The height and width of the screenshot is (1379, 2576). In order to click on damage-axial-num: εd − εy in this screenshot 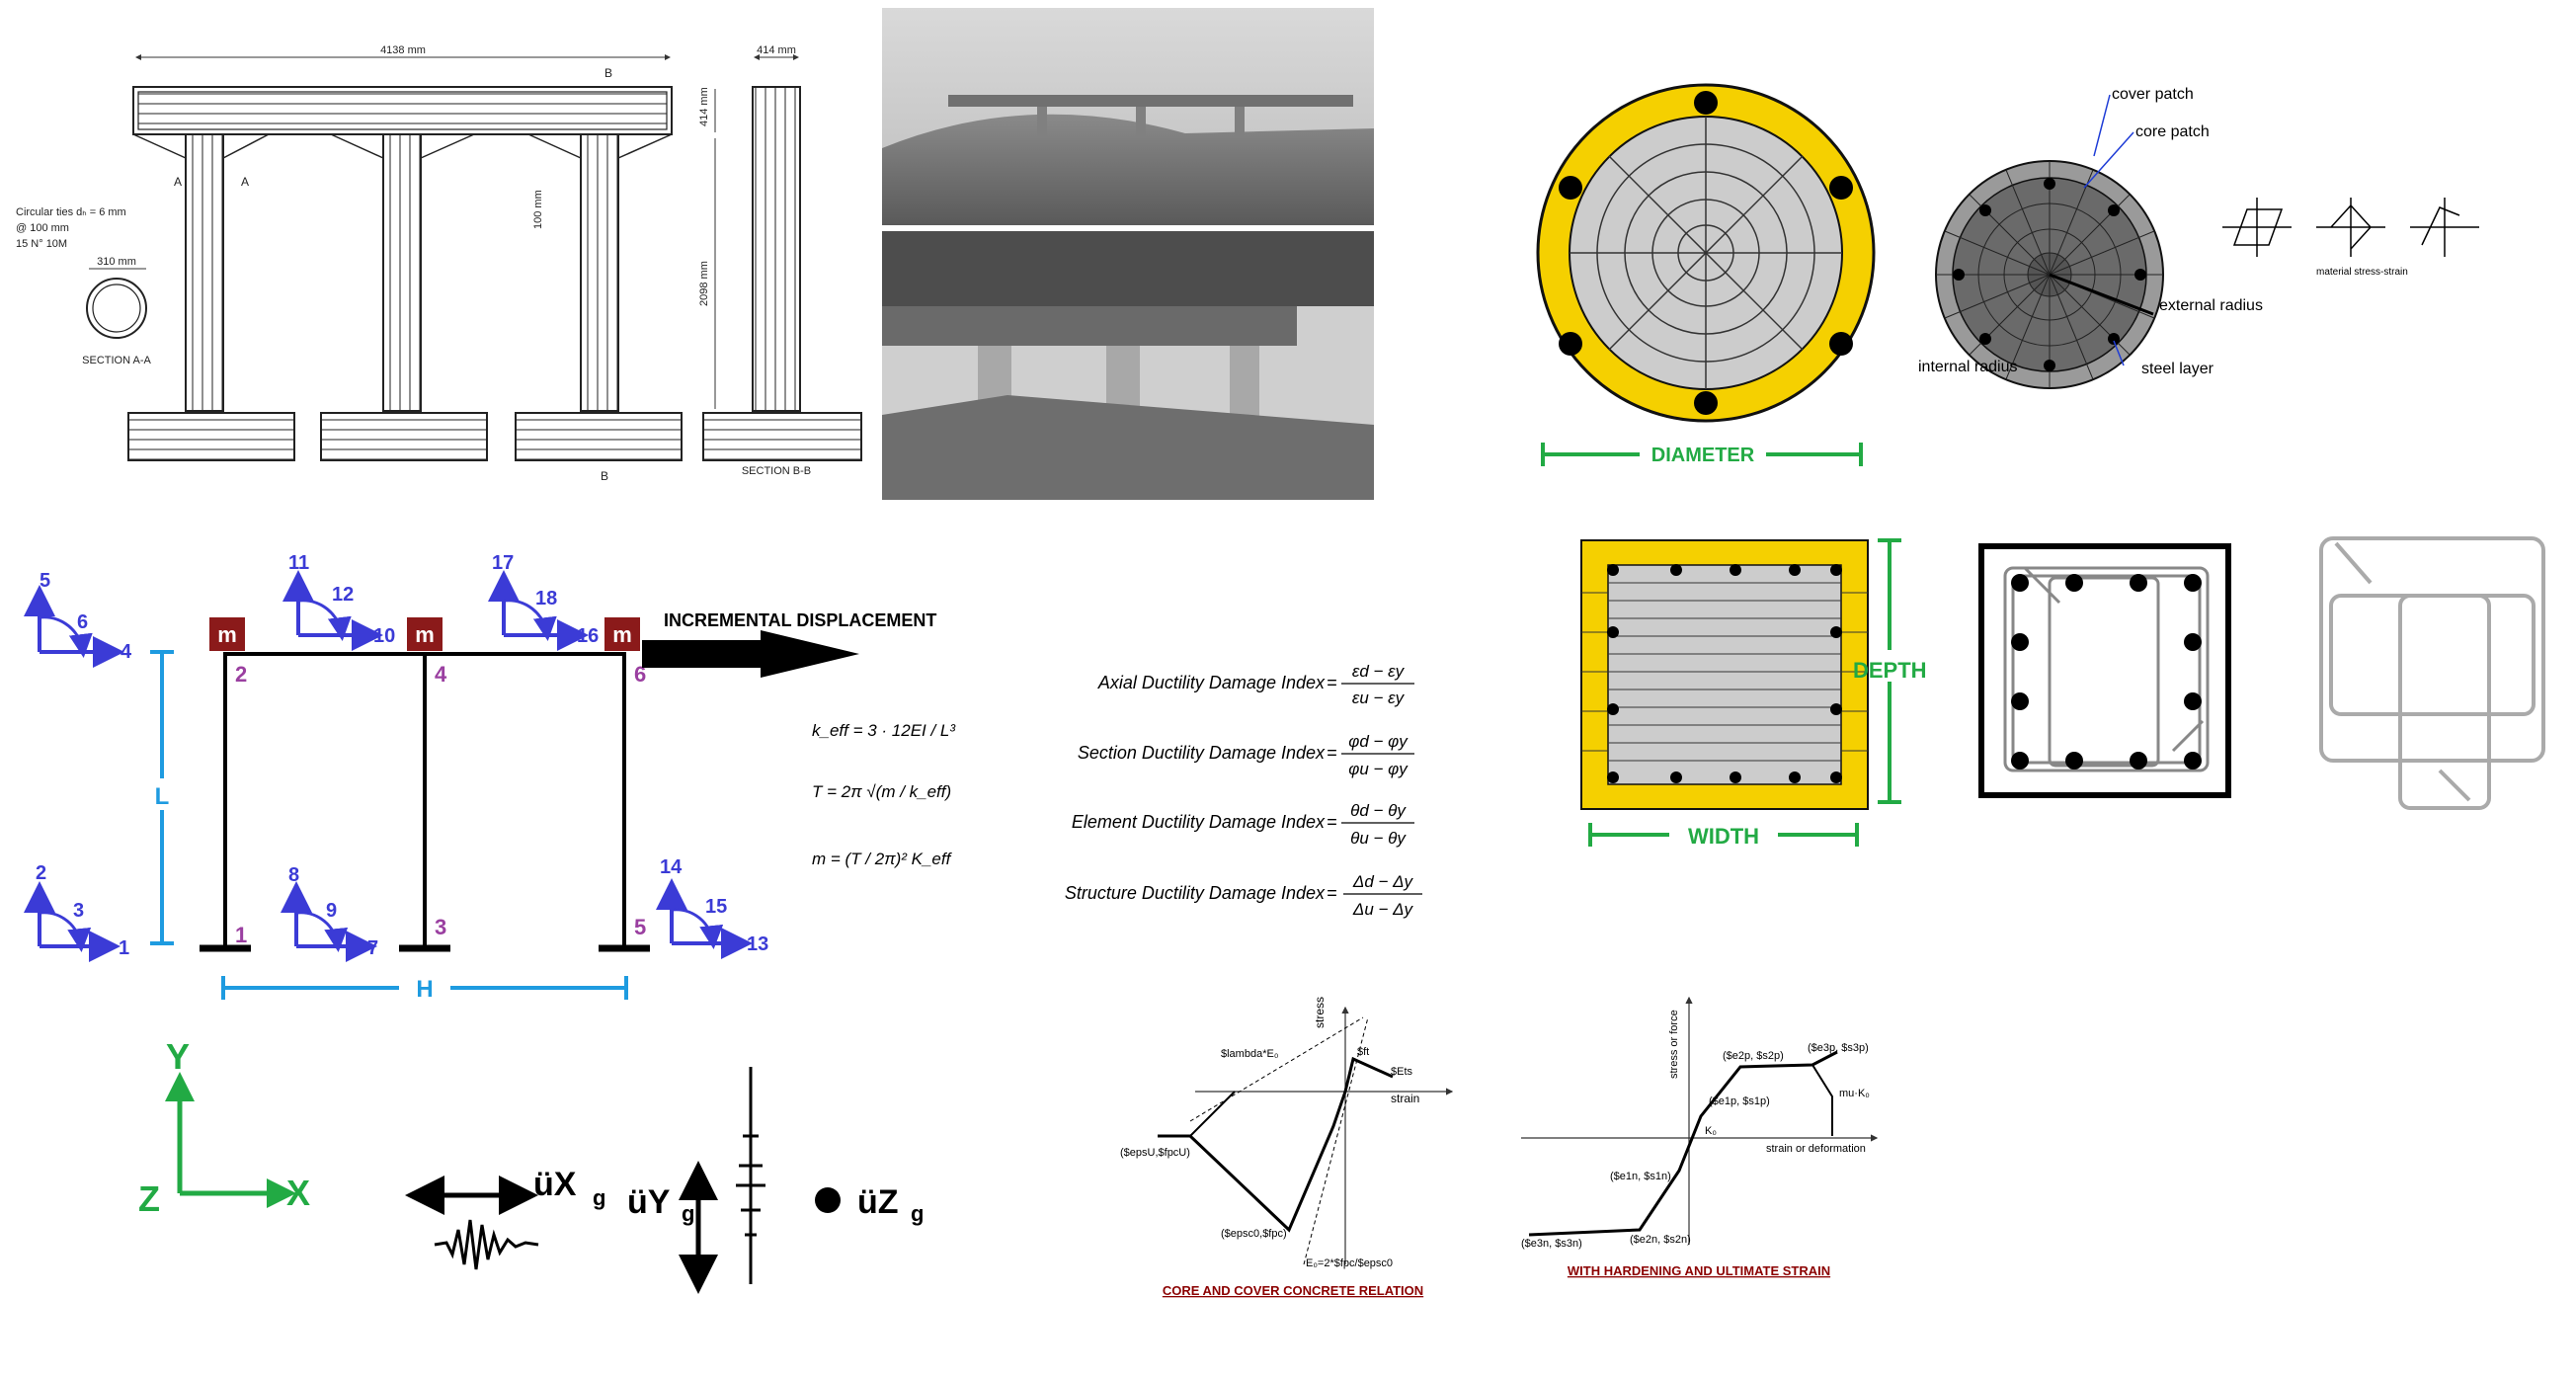, I will do `click(1379, 671)`.